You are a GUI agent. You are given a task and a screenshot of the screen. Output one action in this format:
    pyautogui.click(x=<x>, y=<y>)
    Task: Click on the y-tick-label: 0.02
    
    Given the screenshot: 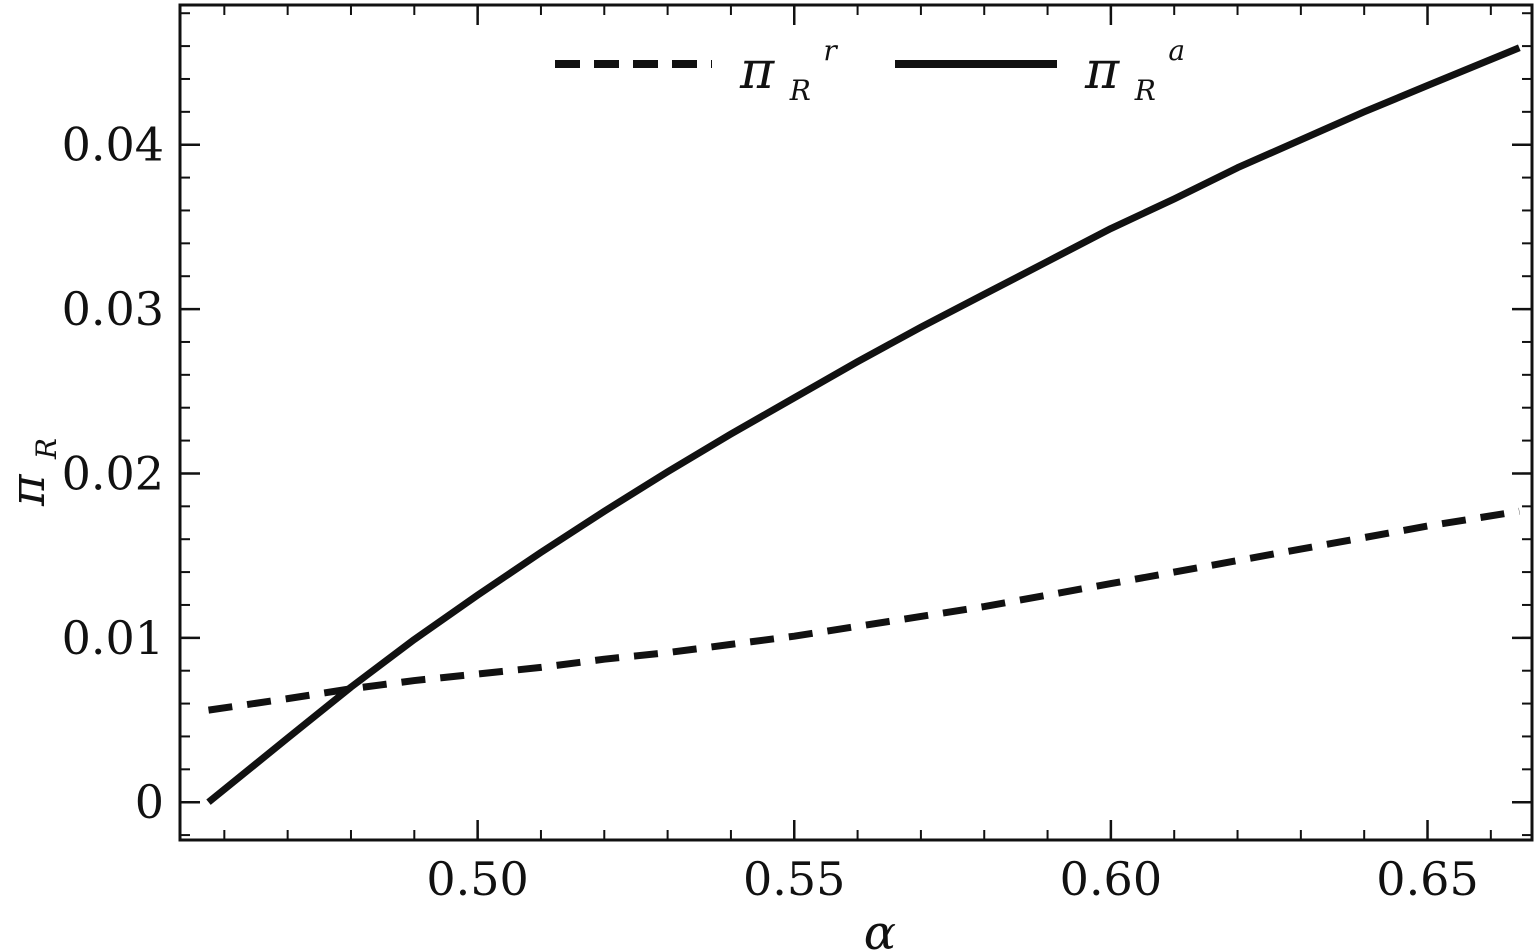 What is the action you would take?
    pyautogui.click(x=113, y=473)
    